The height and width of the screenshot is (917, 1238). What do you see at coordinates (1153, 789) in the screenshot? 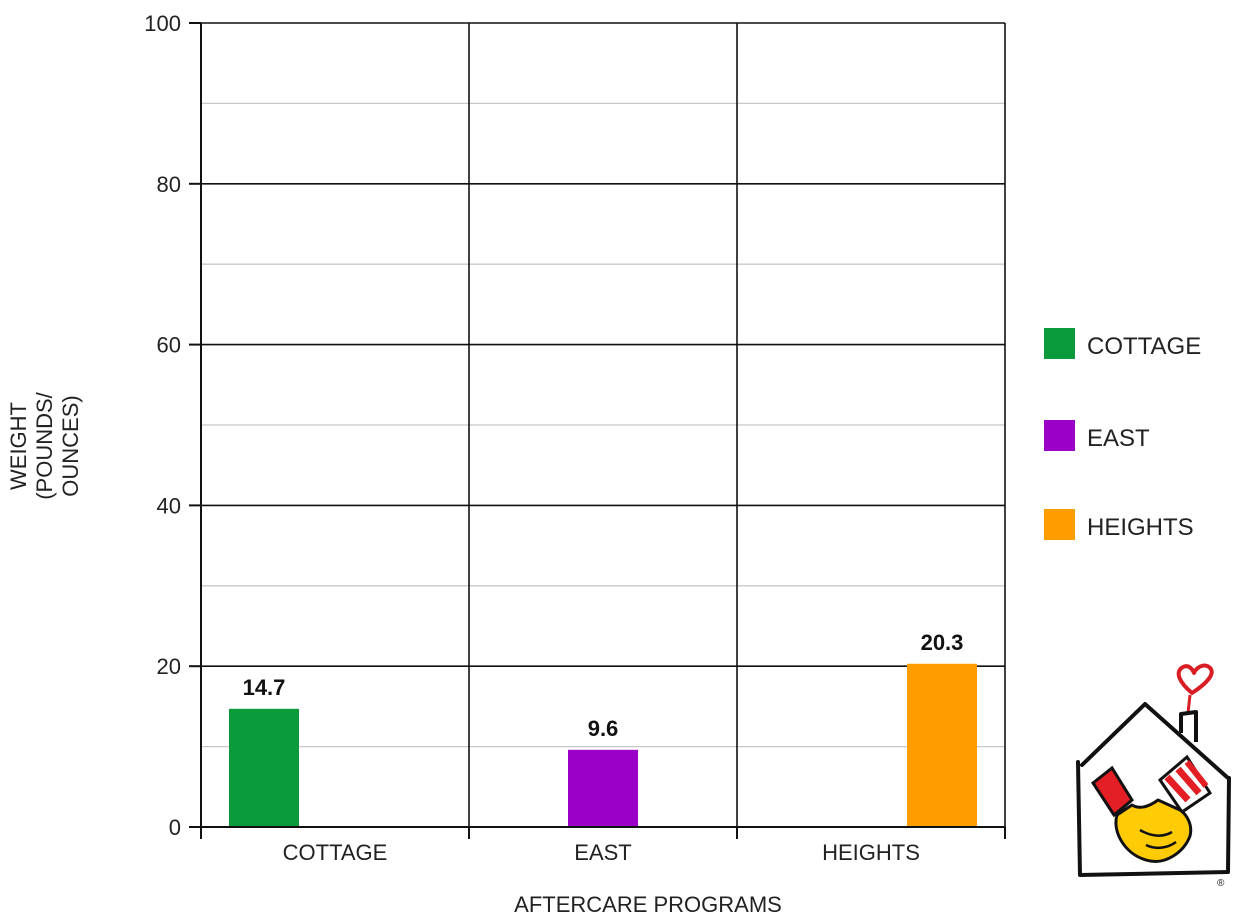
I see `house-outline` at bounding box center [1153, 789].